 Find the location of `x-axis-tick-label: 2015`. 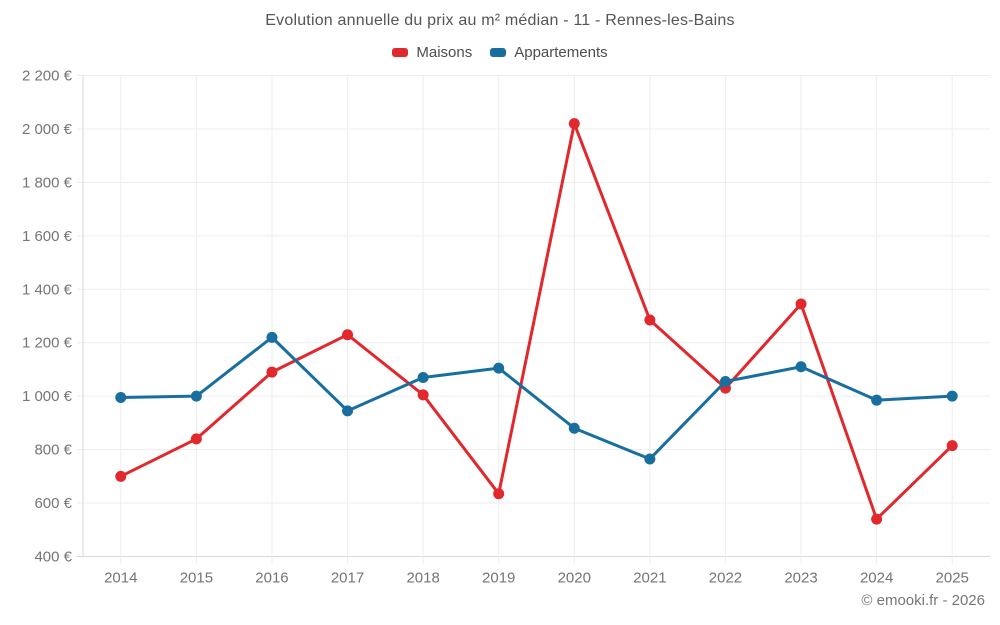

x-axis-tick-label: 2015 is located at coordinates (196, 578).